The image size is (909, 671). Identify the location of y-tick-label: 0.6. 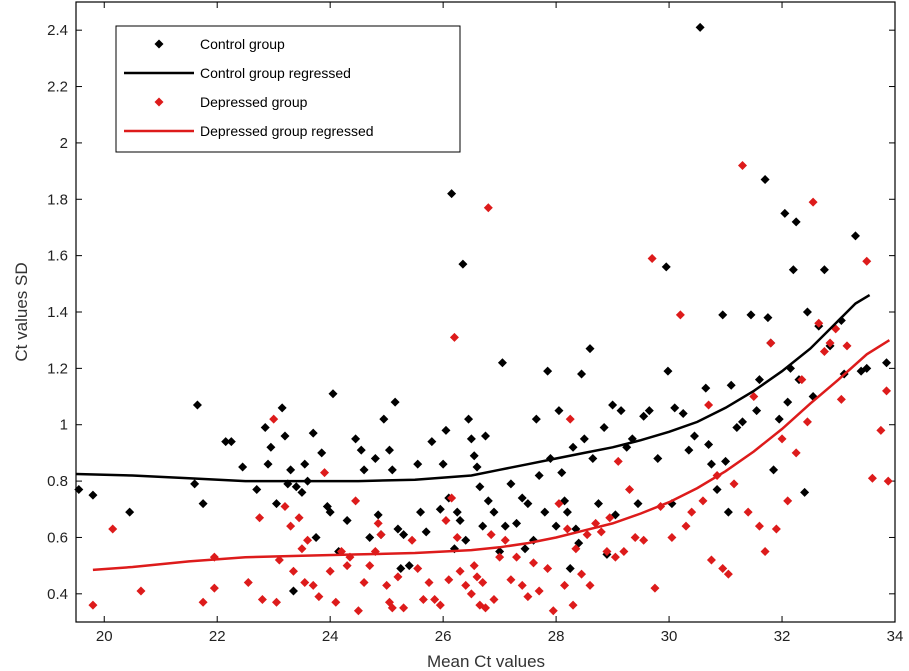
(57, 537).